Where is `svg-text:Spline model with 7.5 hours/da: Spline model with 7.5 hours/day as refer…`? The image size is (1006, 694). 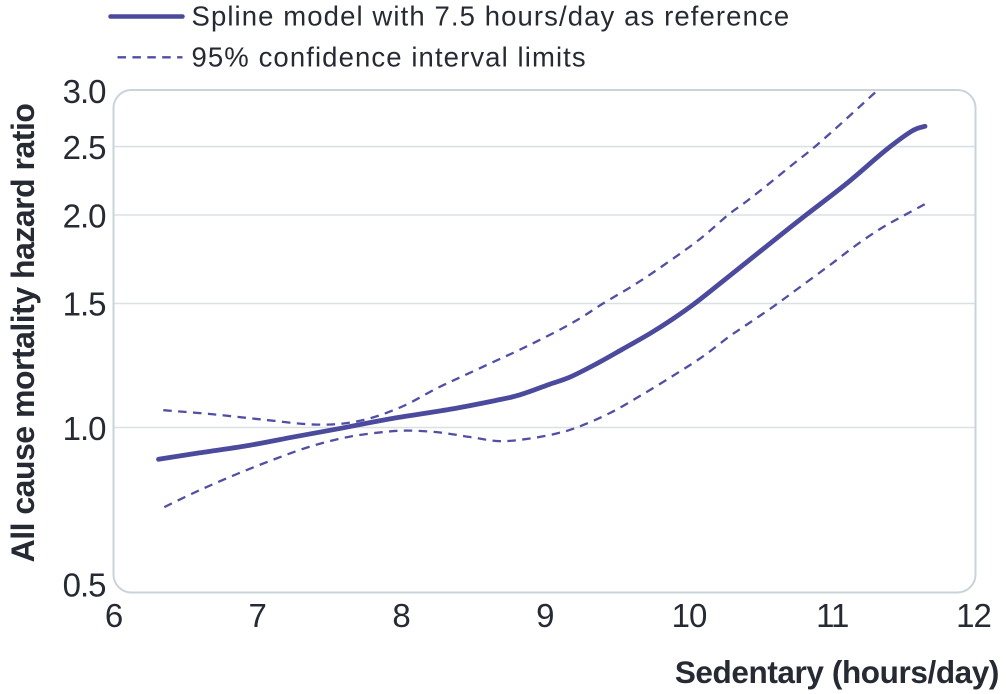 svg-text:Spline model with 7.5 hours/da: Spline model with 7.5 hours/day as refer… is located at coordinates (491, 16).